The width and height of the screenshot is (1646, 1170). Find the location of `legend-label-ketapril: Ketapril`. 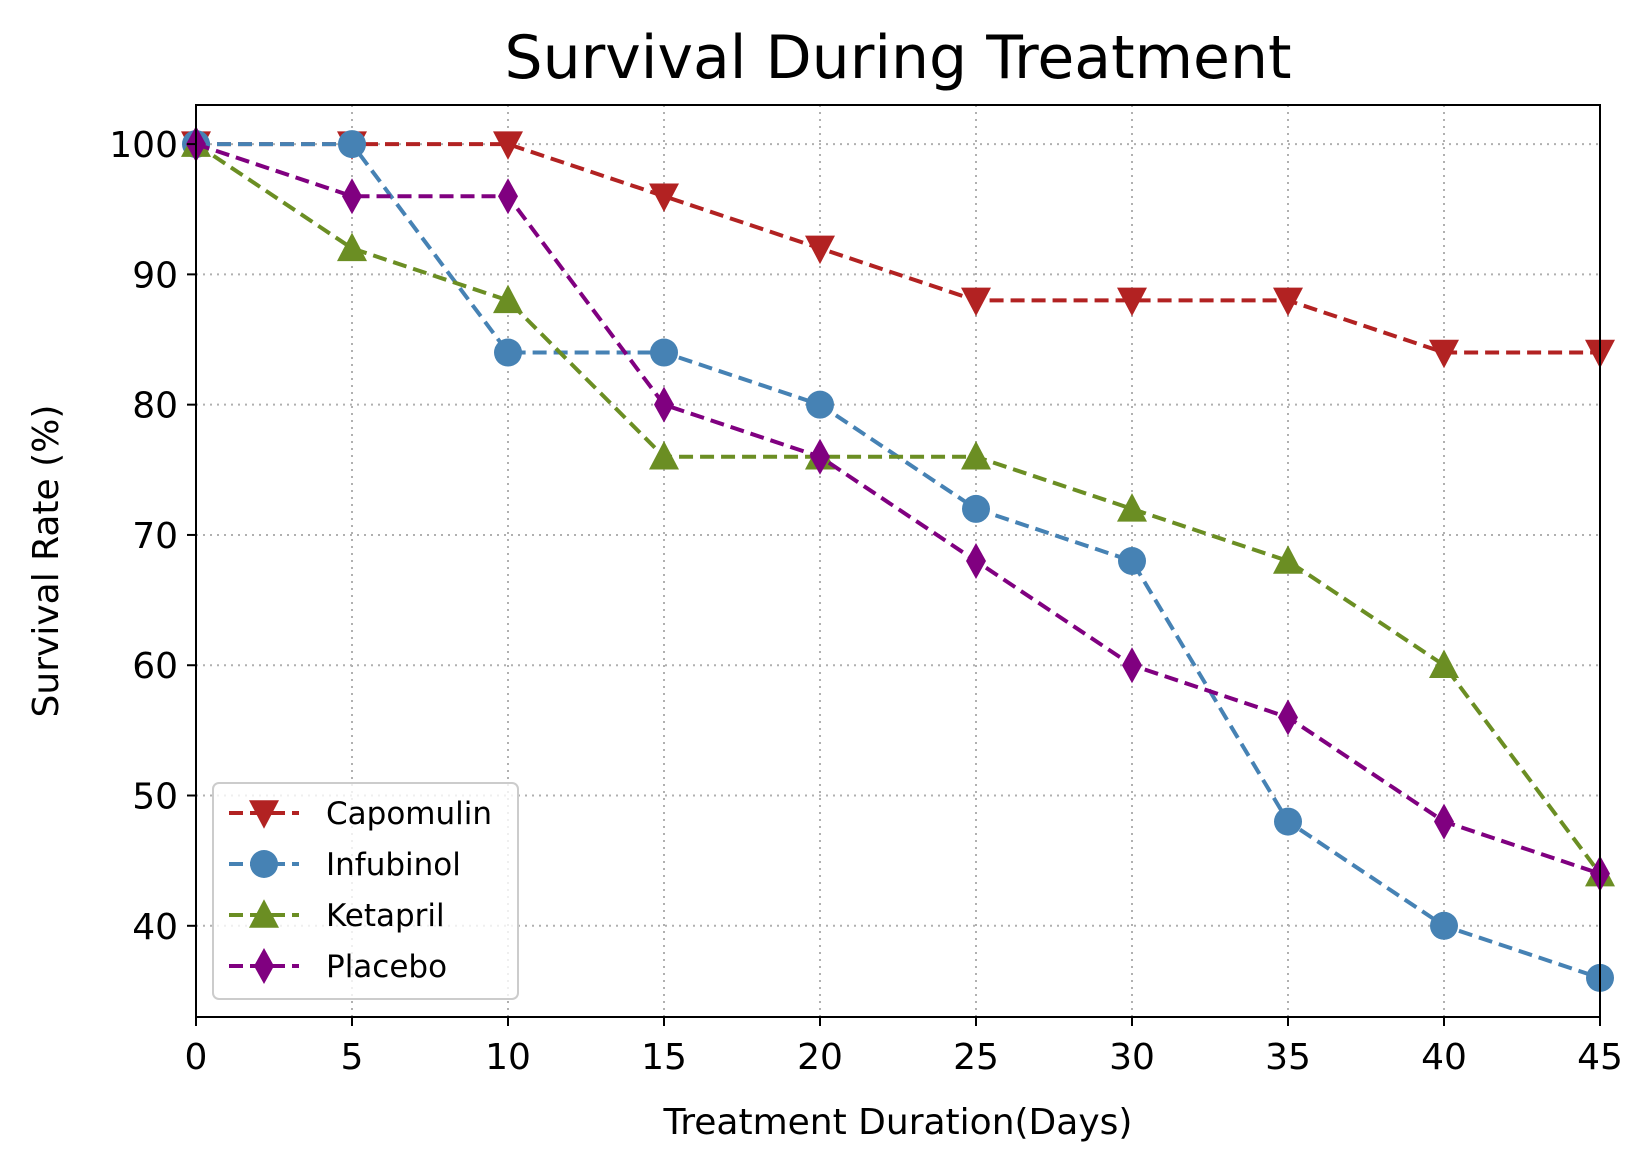

legend-label-ketapril: Ketapril is located at coordinates (385, 916).